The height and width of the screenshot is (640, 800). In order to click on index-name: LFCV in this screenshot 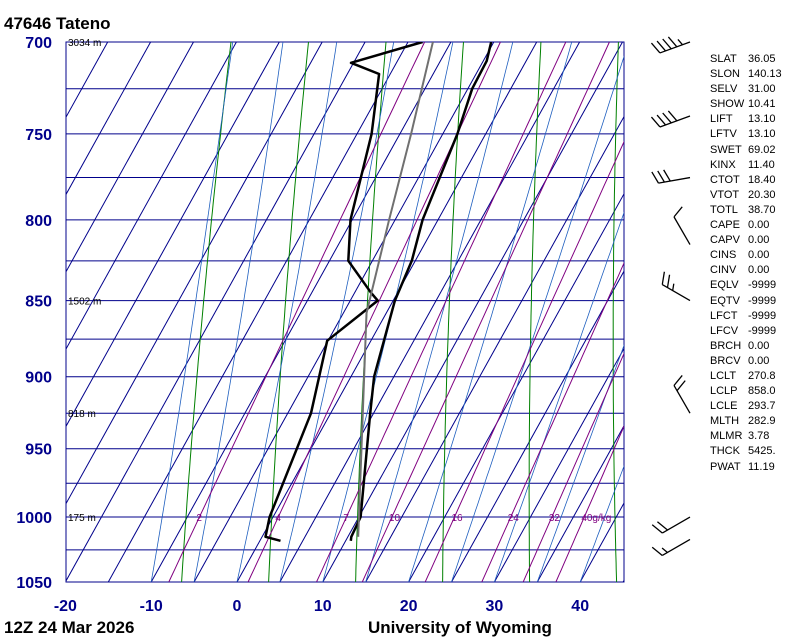, I will do `click(724, 330)`.